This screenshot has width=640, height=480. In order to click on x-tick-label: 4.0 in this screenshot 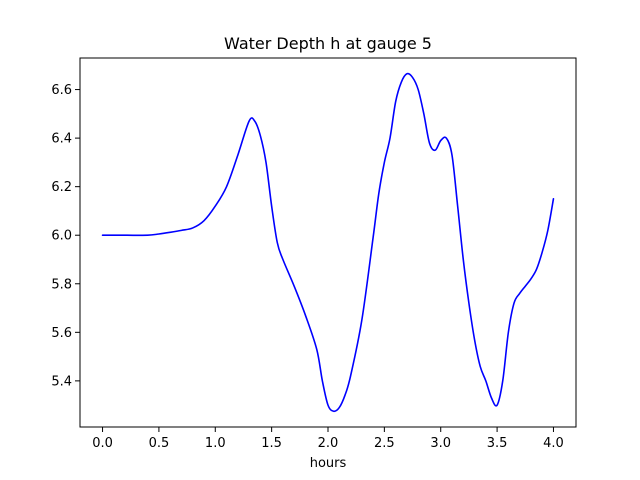, I will do `click(553, 443)`.